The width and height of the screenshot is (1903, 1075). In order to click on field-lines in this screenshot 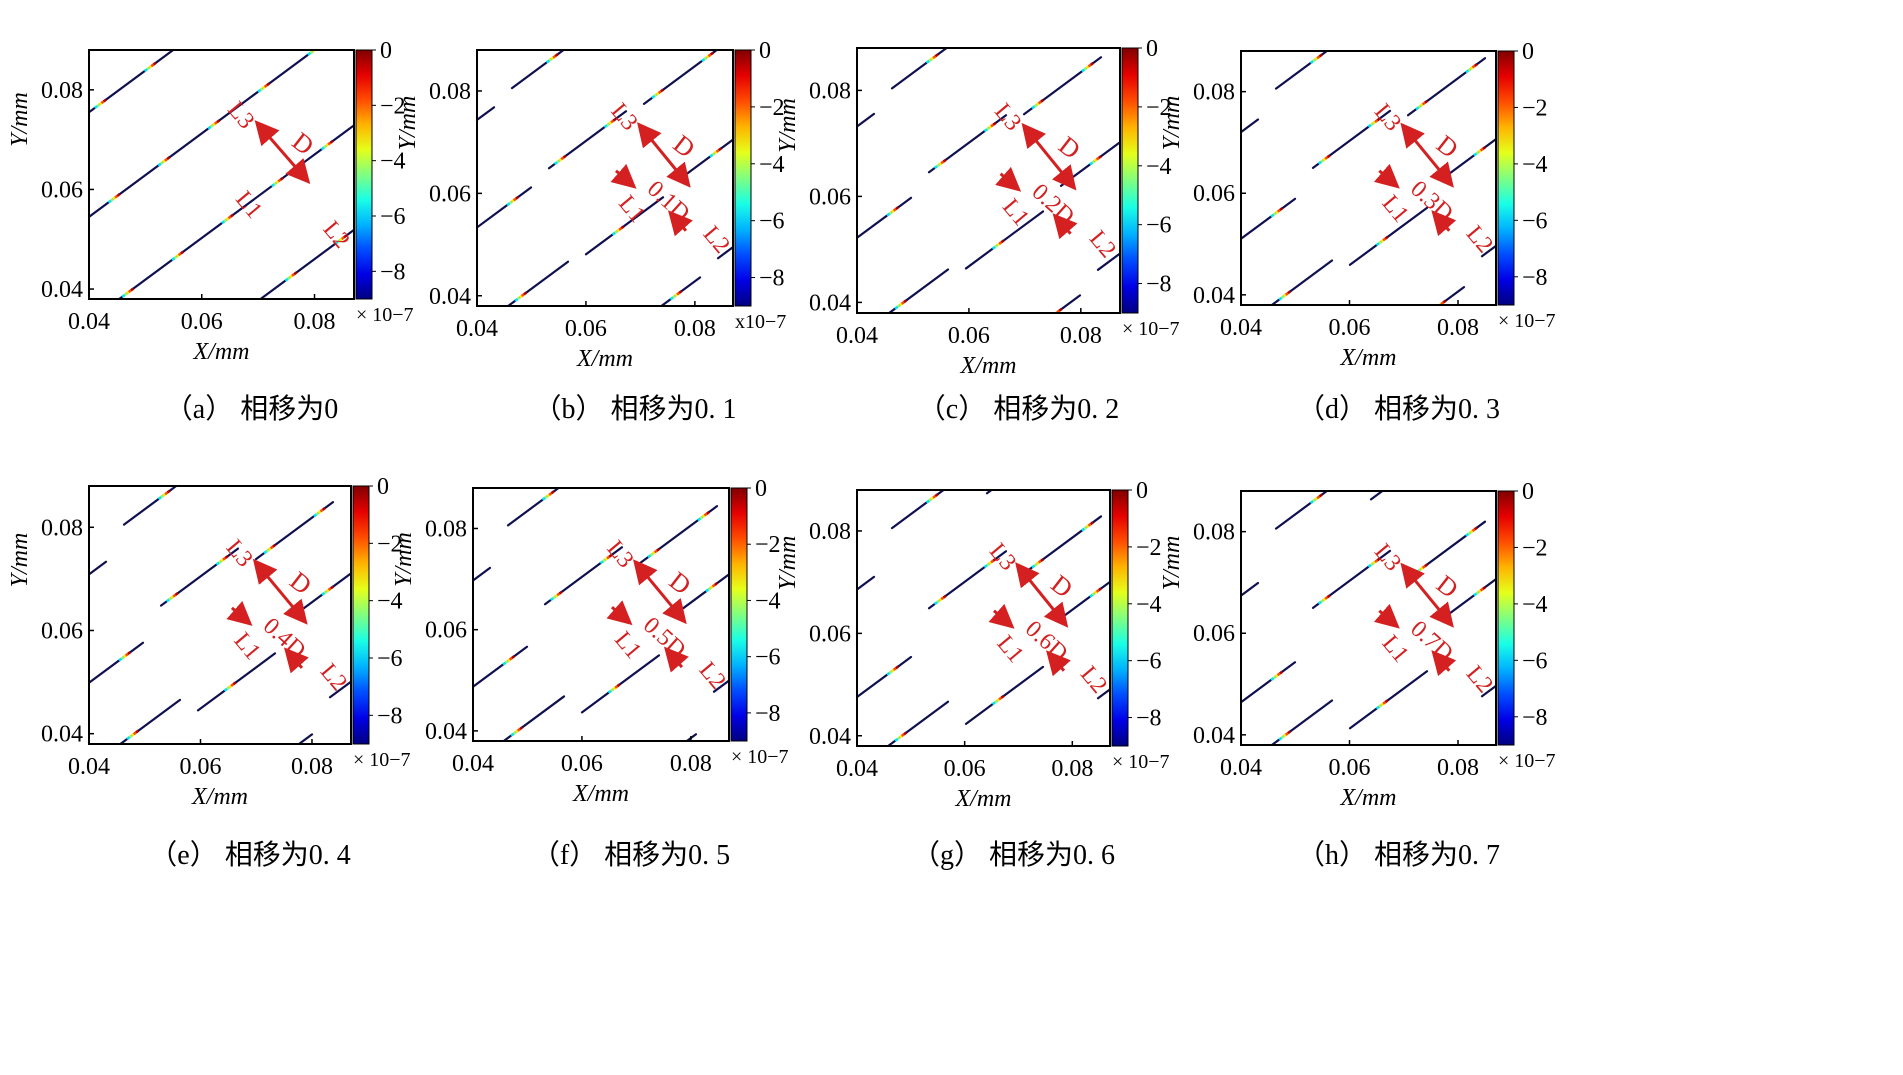, I will do `click(565, 641)`.